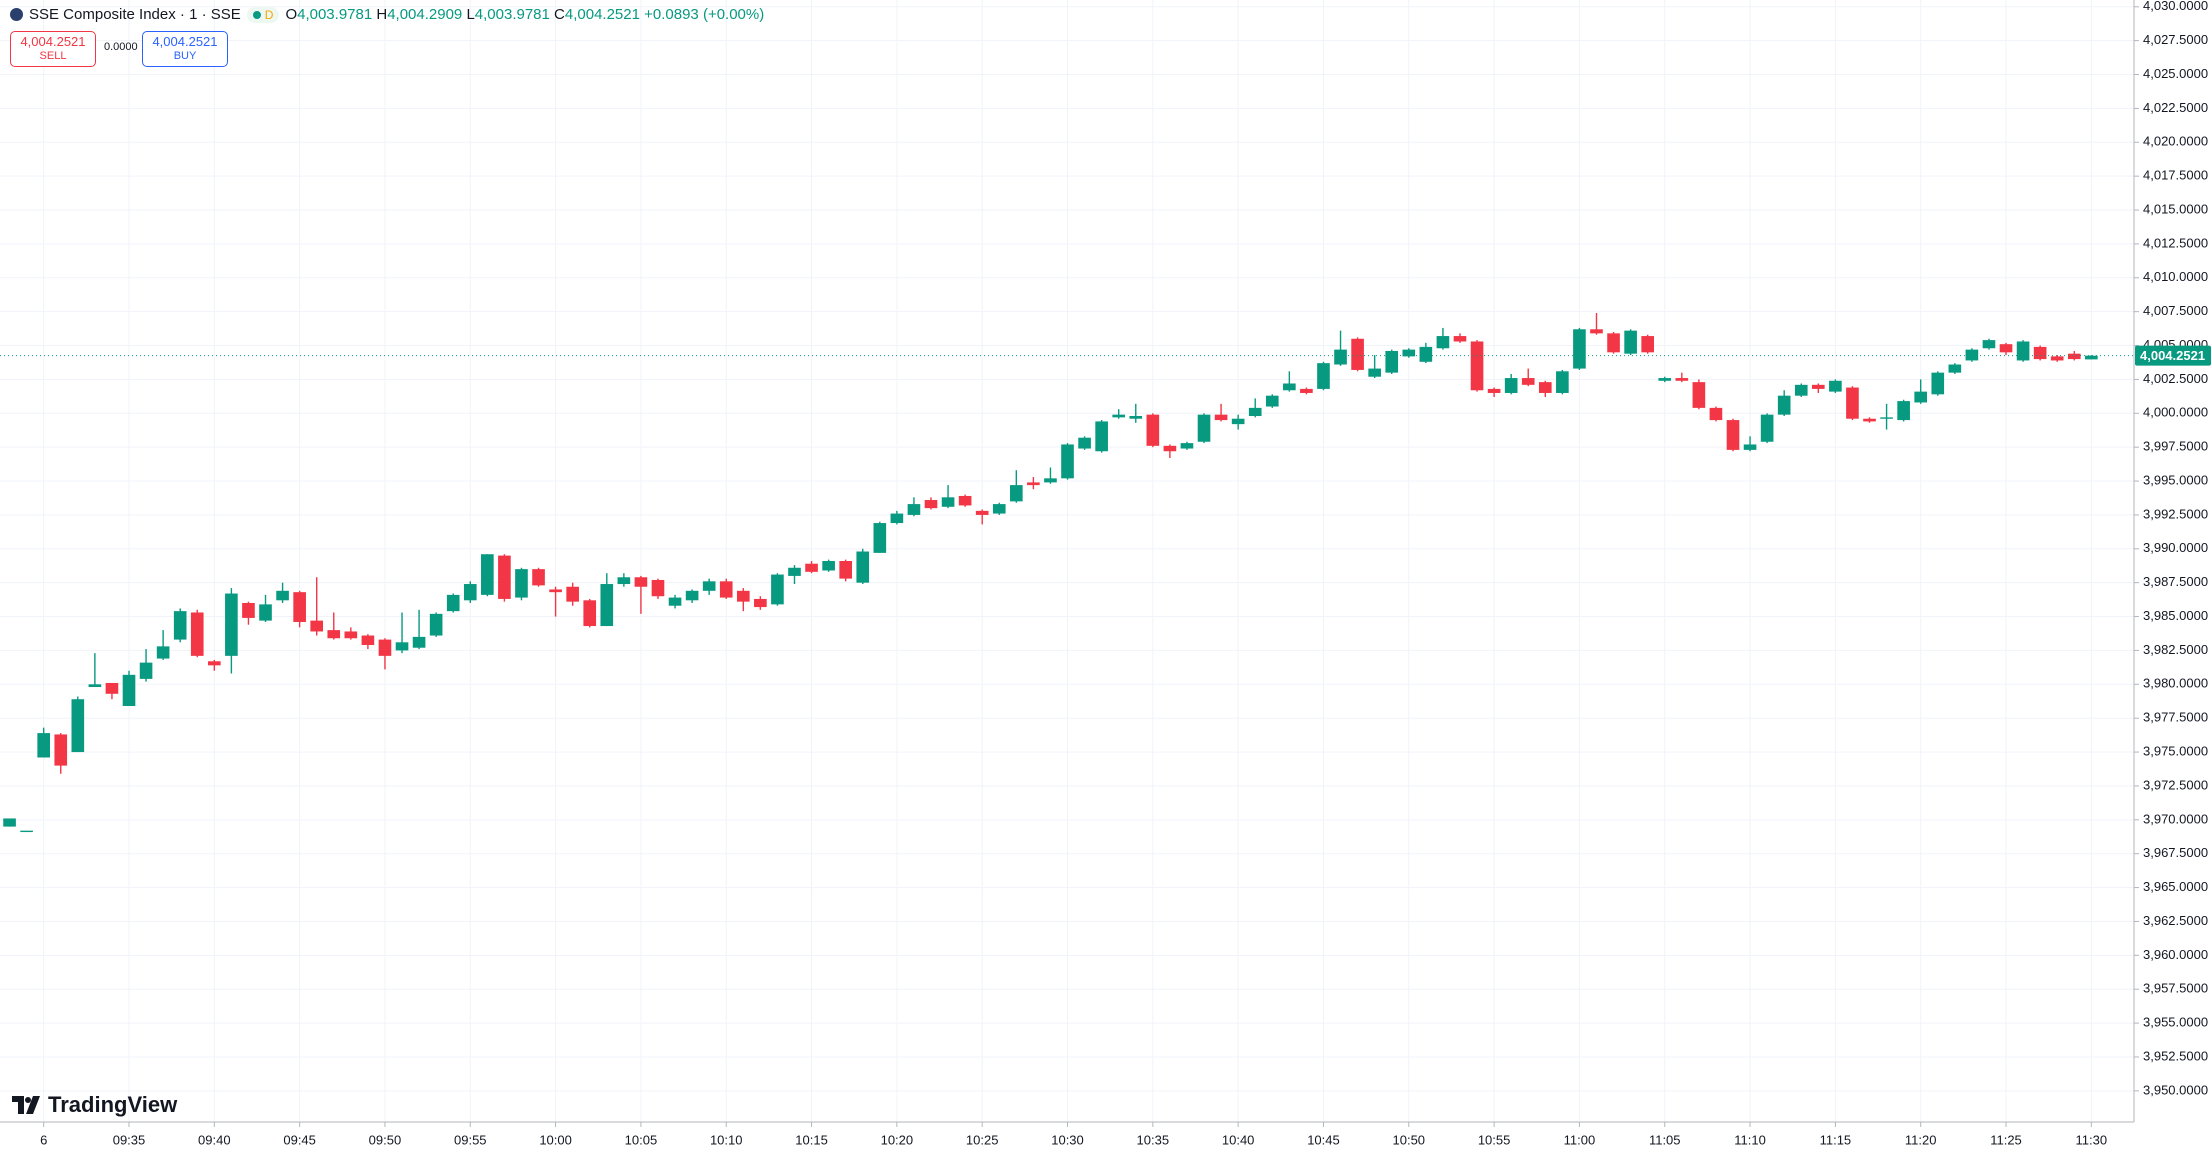  I want to click on c-label: C, so click(559, 14).